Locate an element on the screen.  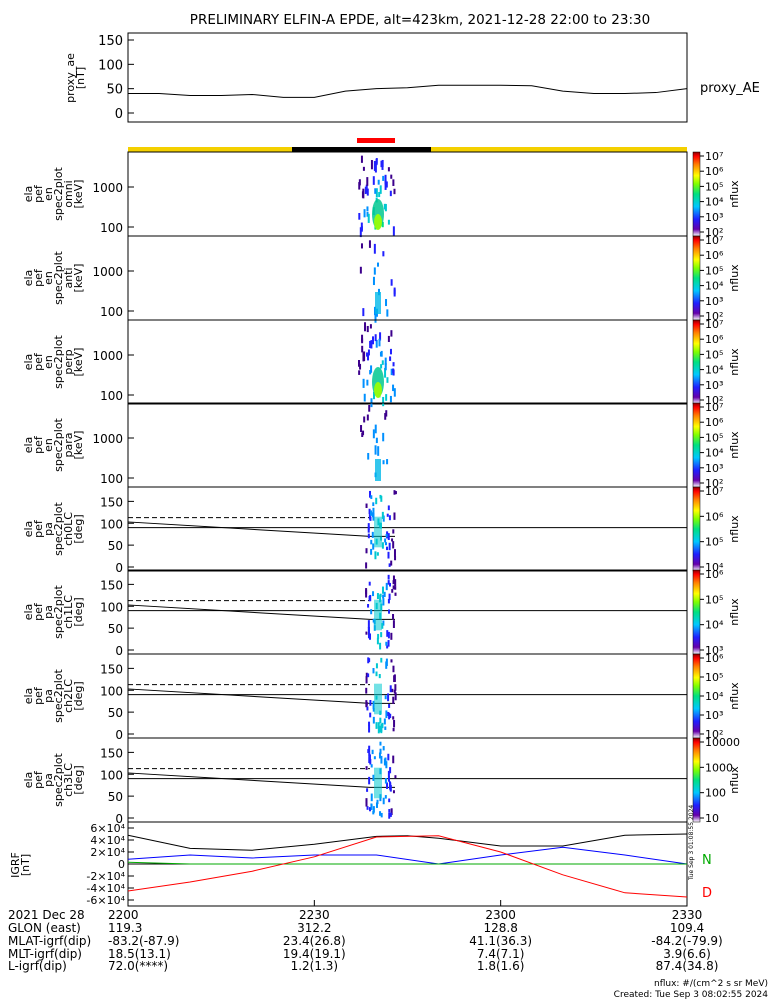
eclipse-bar is located at coordinates (361, 149).